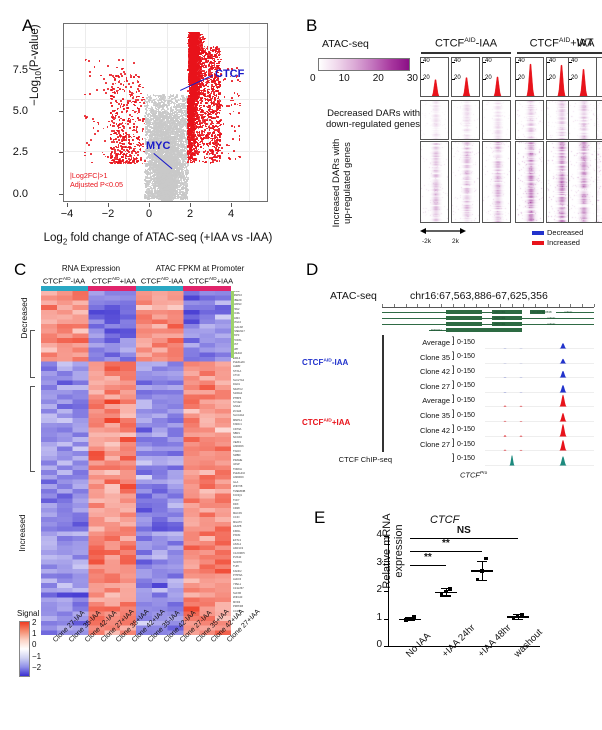 Image resolution: width=602 pixels, height=730 pixels. I want to click on coordinate-axis, so click(488, 307).